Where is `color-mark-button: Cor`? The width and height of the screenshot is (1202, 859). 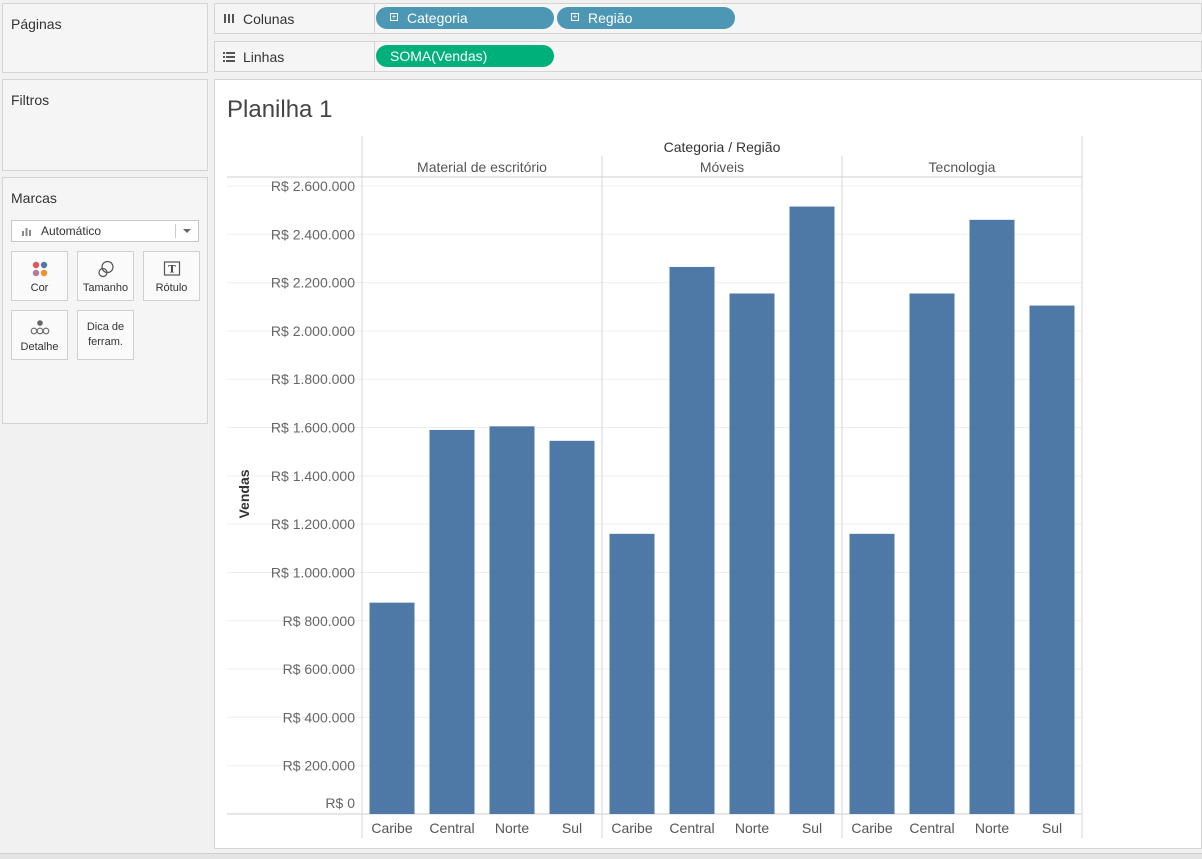 color-mark-button: Cor is located at coordinates (39, 276).